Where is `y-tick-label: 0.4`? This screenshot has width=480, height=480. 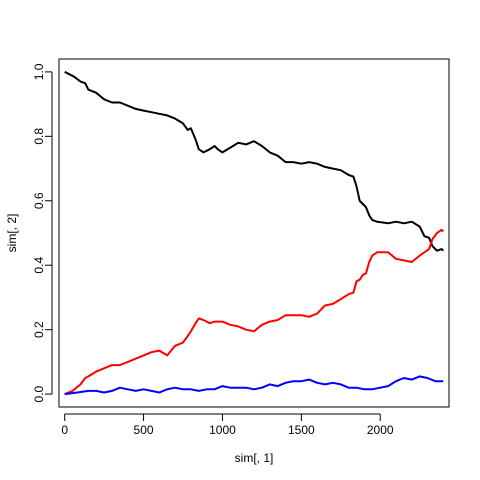 y-tick-label: 0.4 is located at coordinates (39, 265).